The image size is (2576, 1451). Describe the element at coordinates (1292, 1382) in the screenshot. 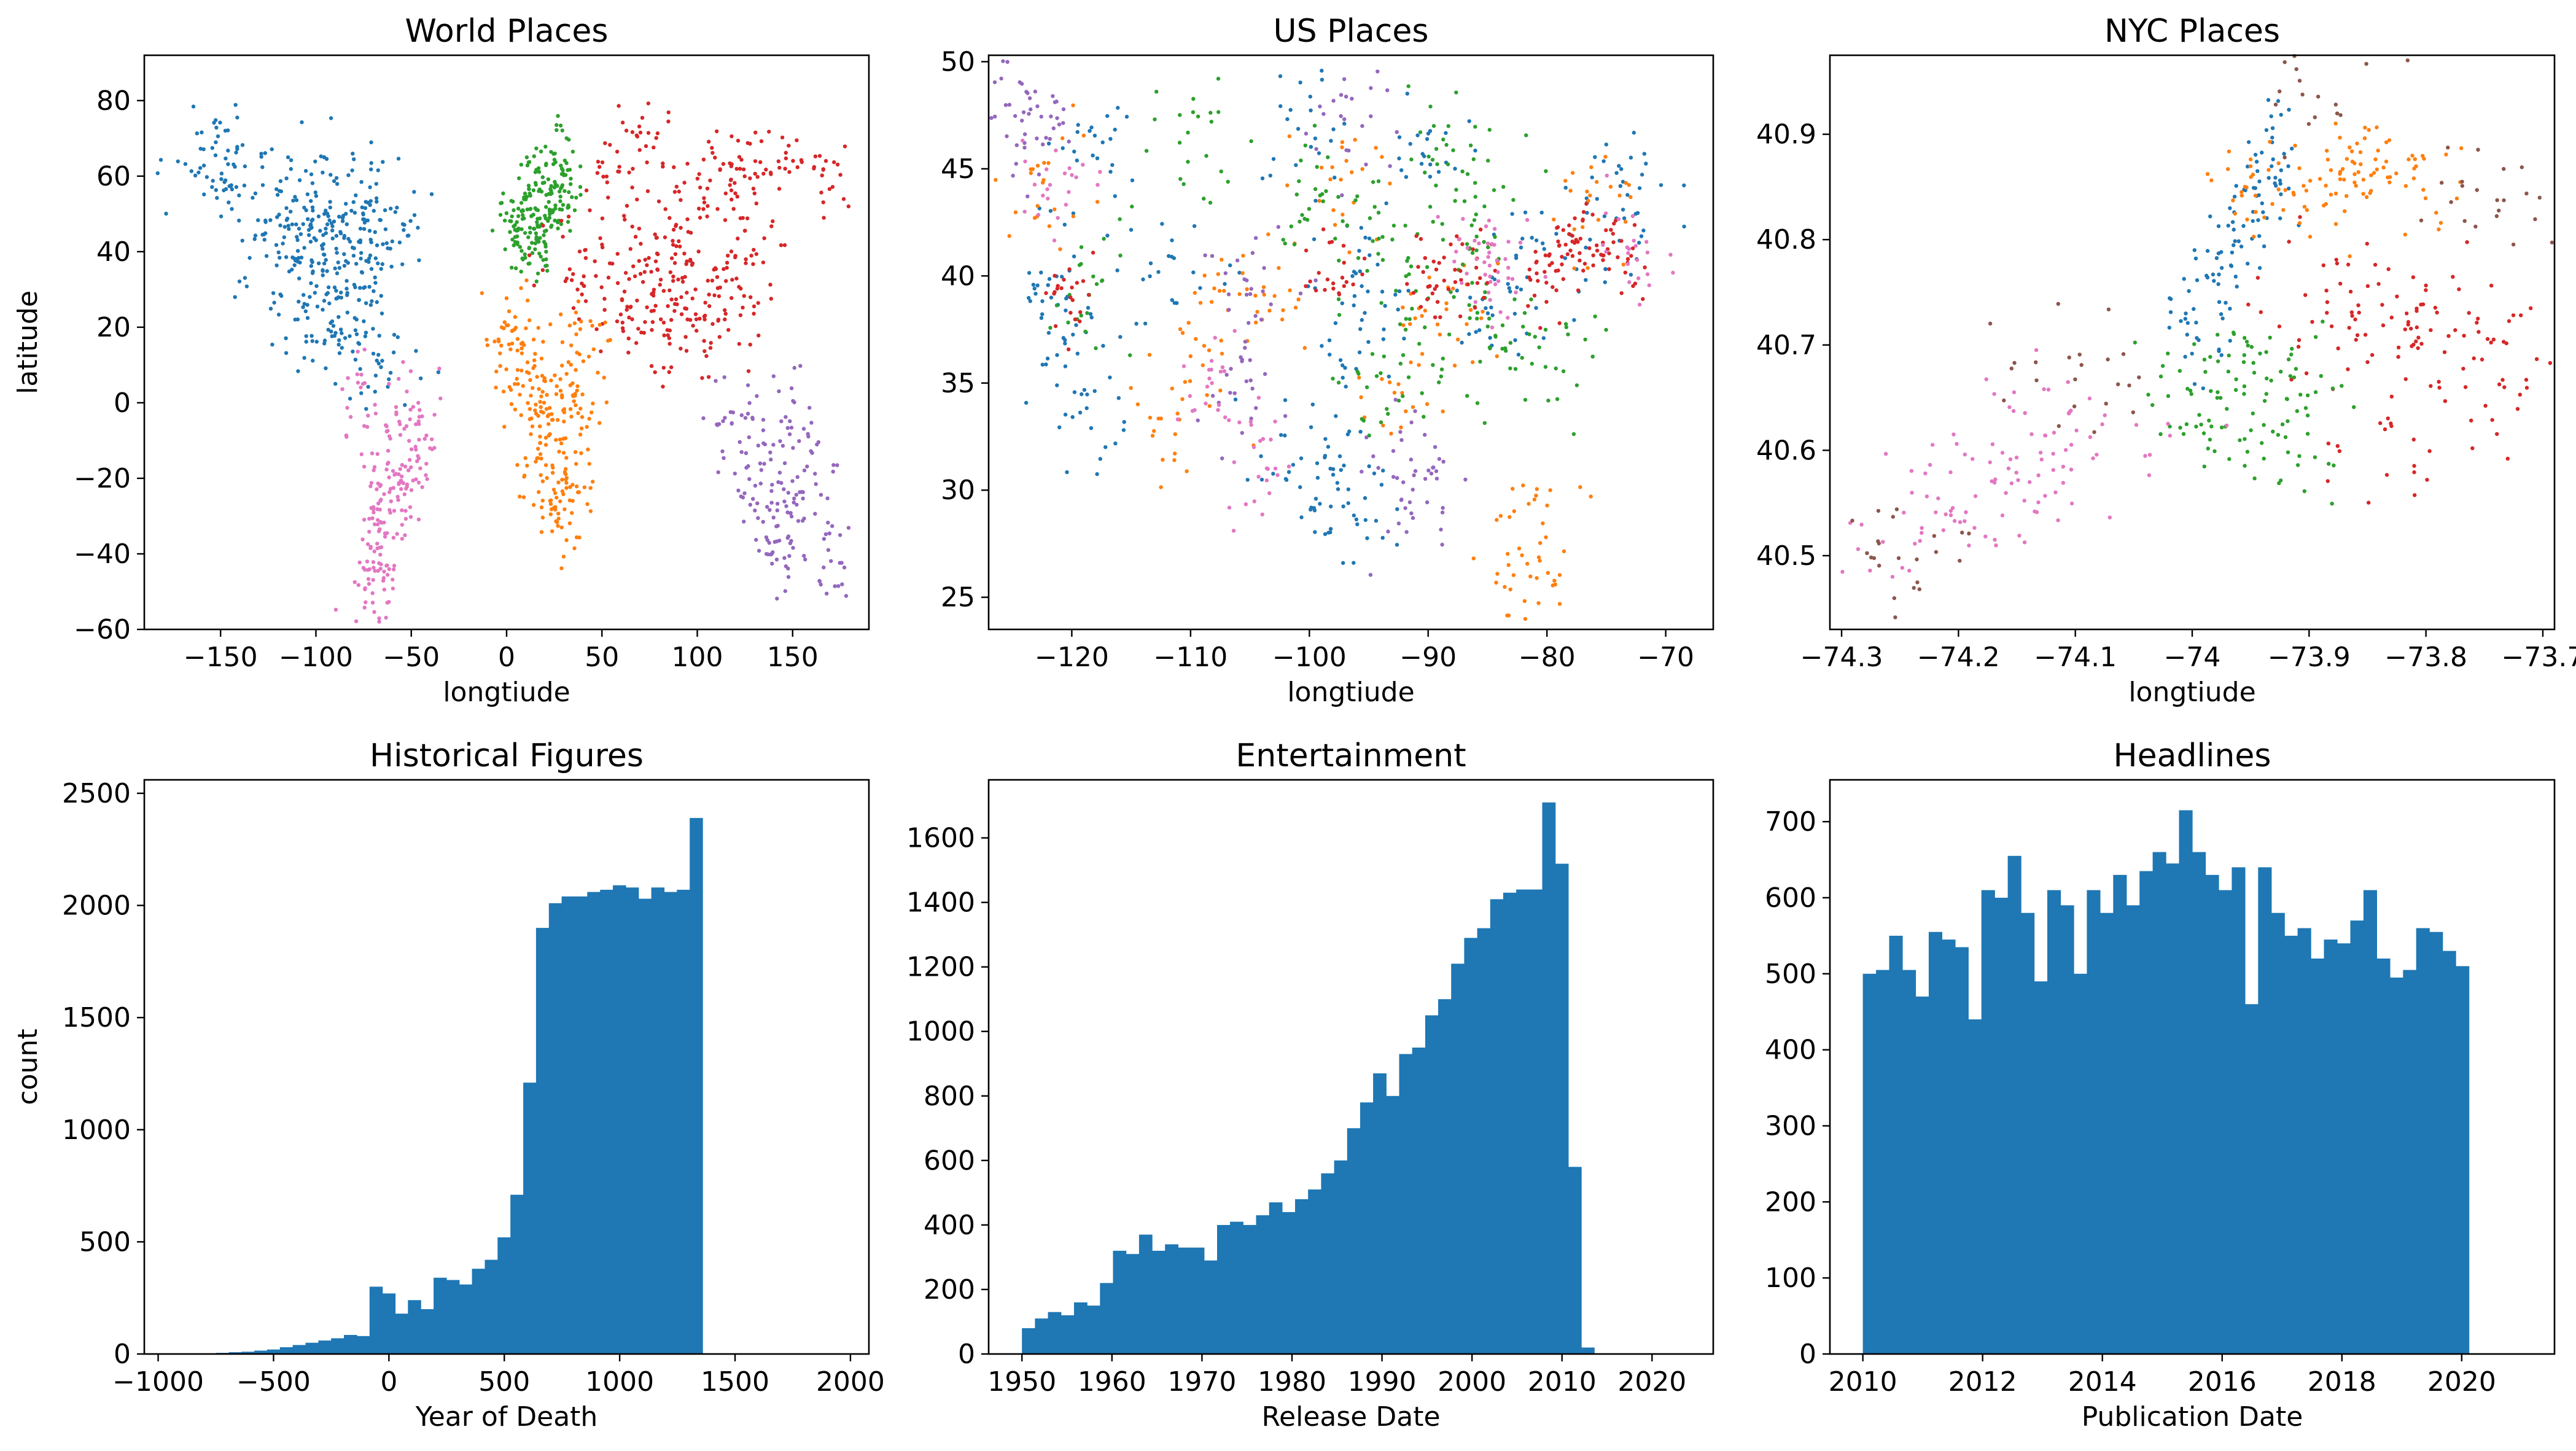

I see `entertainment-xtick-label: 1980` at that location.